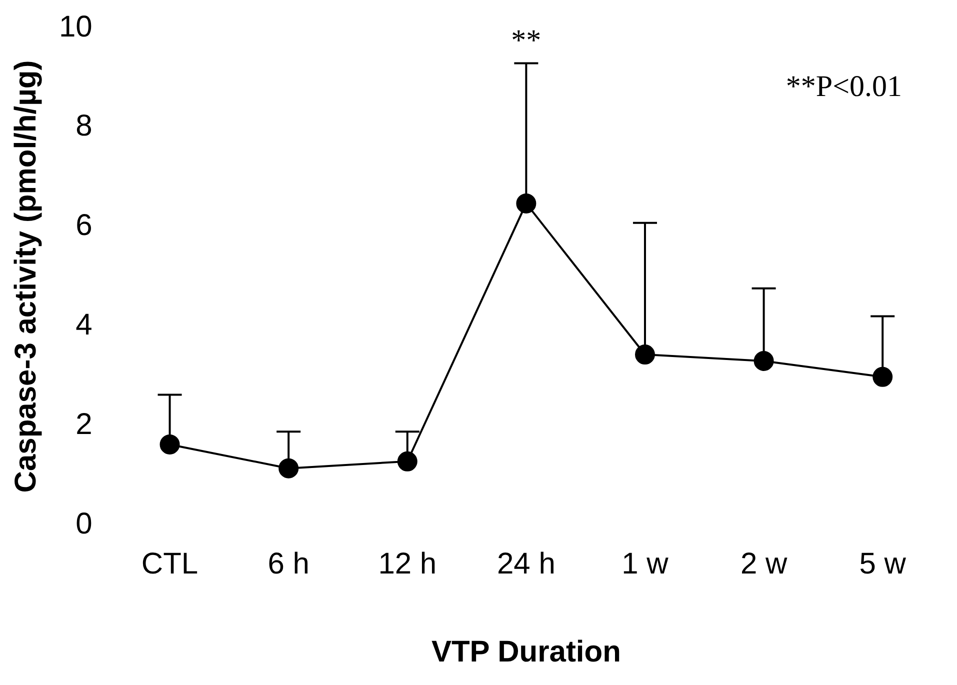 Image resolution: width=957 pixels, height=685 pixels. Describe the element at coordinates (75, 27) in the screenshot. I see `y-tick-label: 10` at that location.